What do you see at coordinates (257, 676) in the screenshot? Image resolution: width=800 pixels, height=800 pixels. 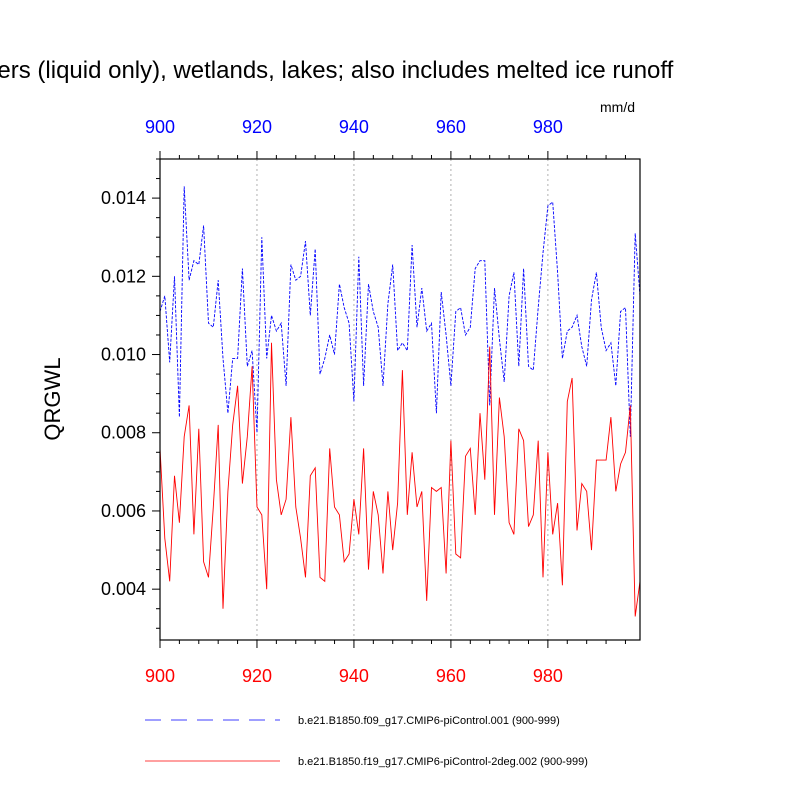 I see `x-bottom-tick-label: 920` at bounding box center [257, 676].